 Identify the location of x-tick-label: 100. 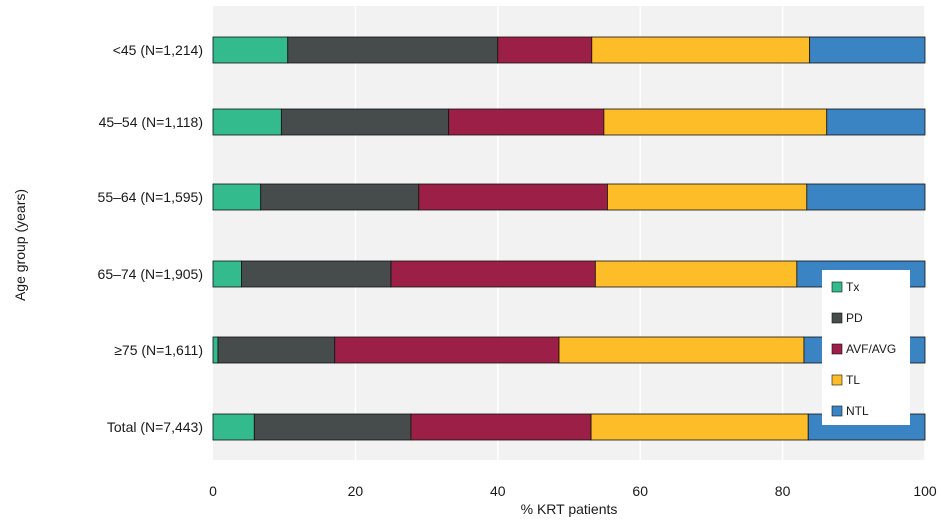
(925, 491).